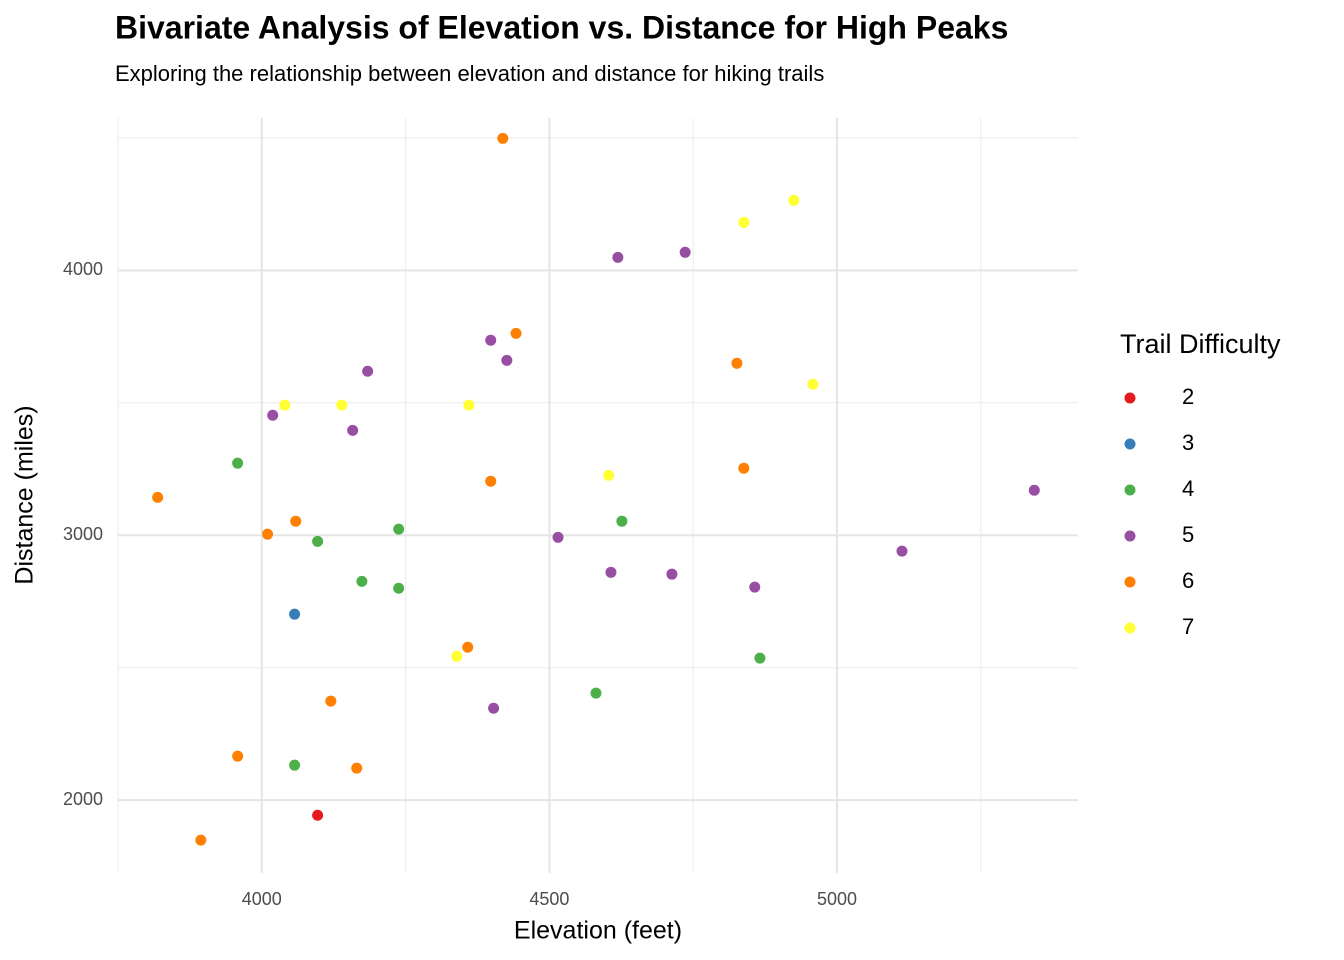 The width and height of the screenshot is (1344, 960). I want to click on legend-label: 4, so click(1188, 488).